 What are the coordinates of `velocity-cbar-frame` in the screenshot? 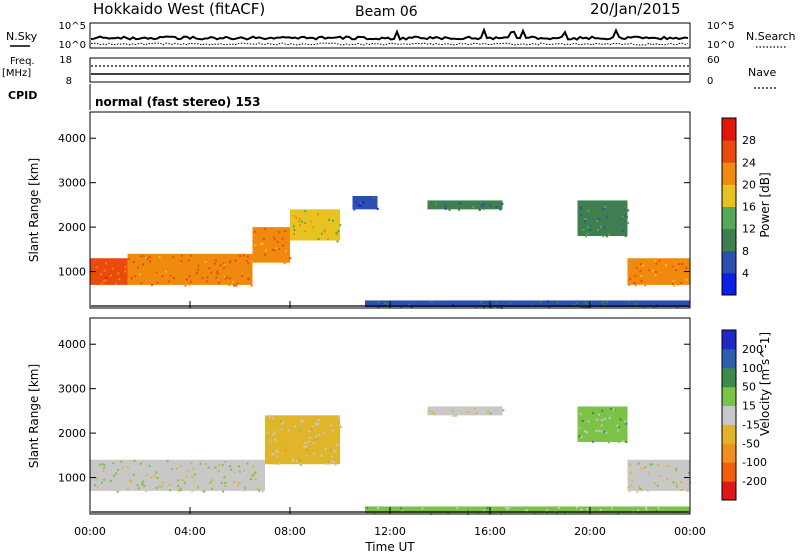 It's located at (729, 415).